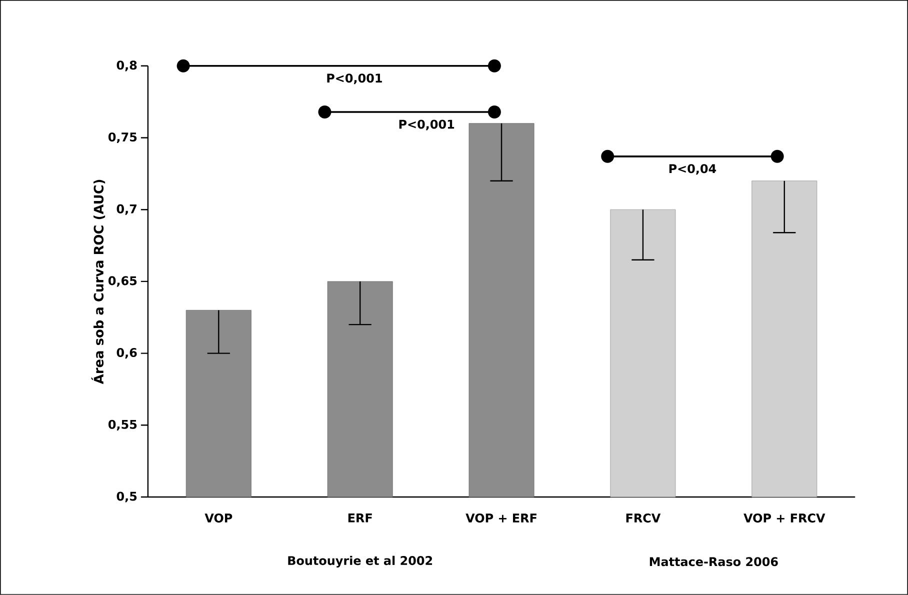 Image resolution: width=908 pixels, height=595 pixels. I want to click on x-tick-label: FRCV, so click(643, 518).